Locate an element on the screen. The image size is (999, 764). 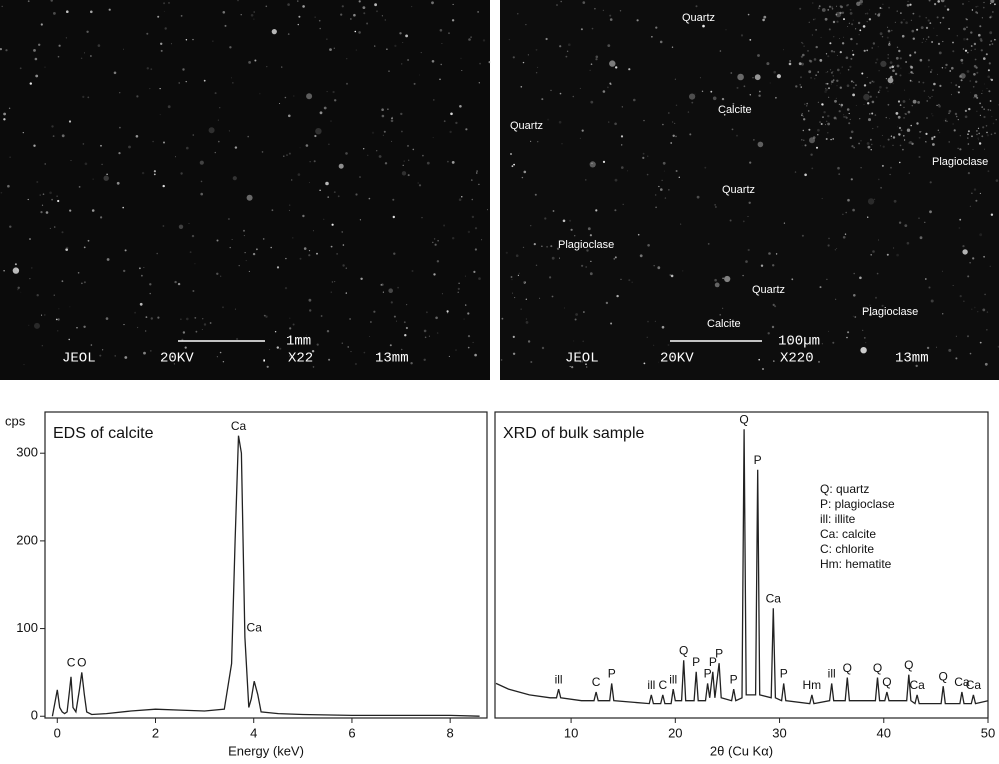
peak-label: C is located at coordinates (662, 685).